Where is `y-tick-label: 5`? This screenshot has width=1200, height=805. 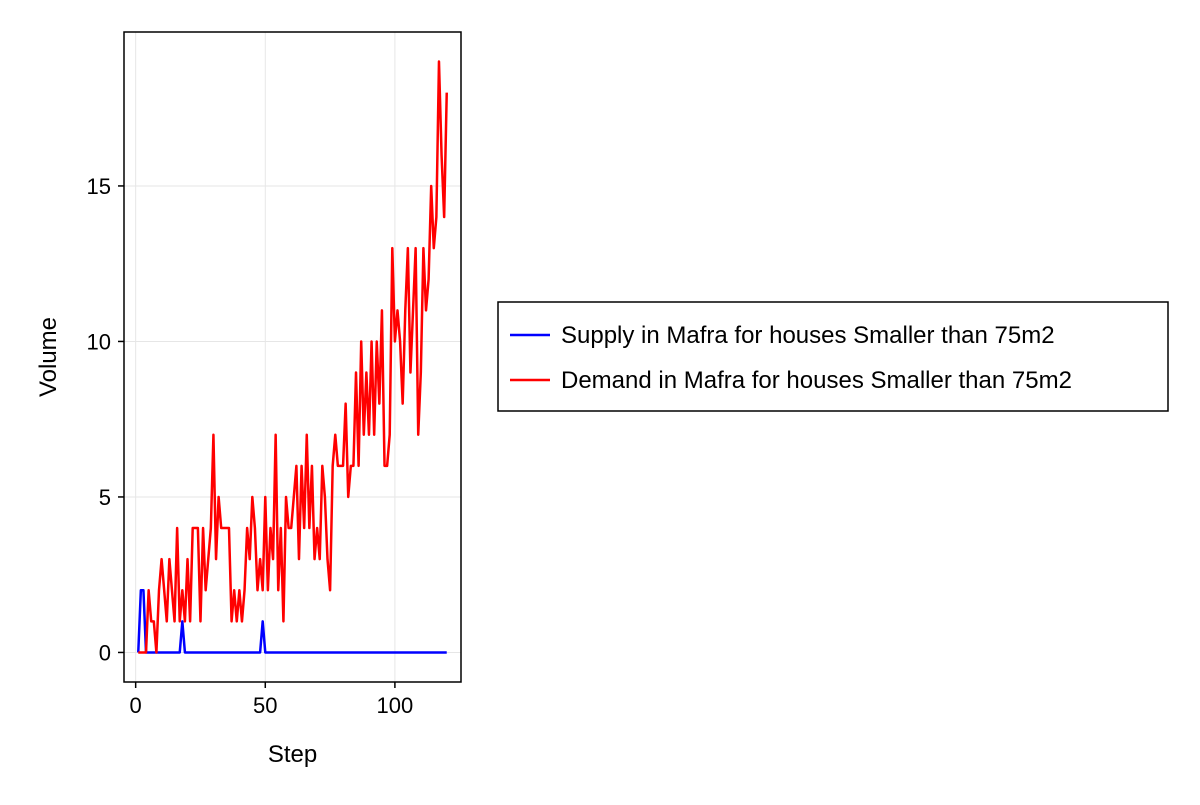 y-tick-label: 5 is located at coordinates (105, 497).